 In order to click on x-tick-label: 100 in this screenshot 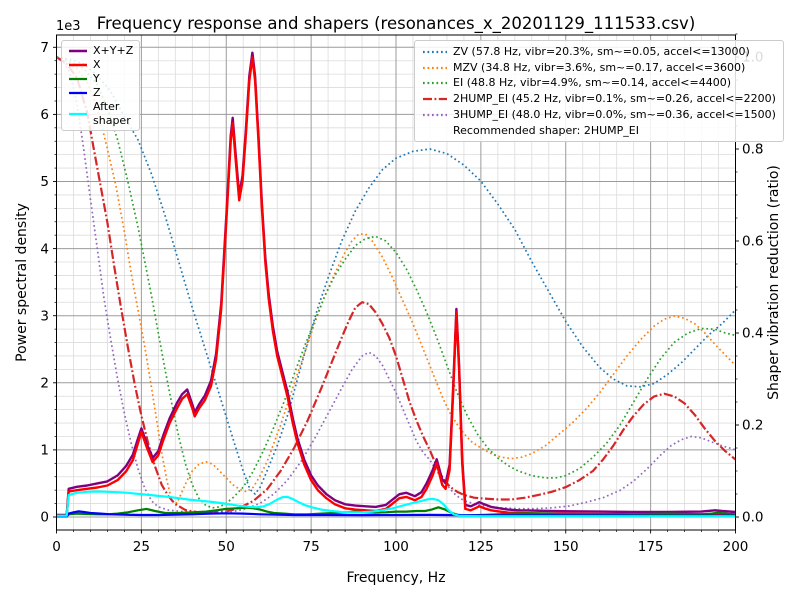, I will do `click(396, 547)`.